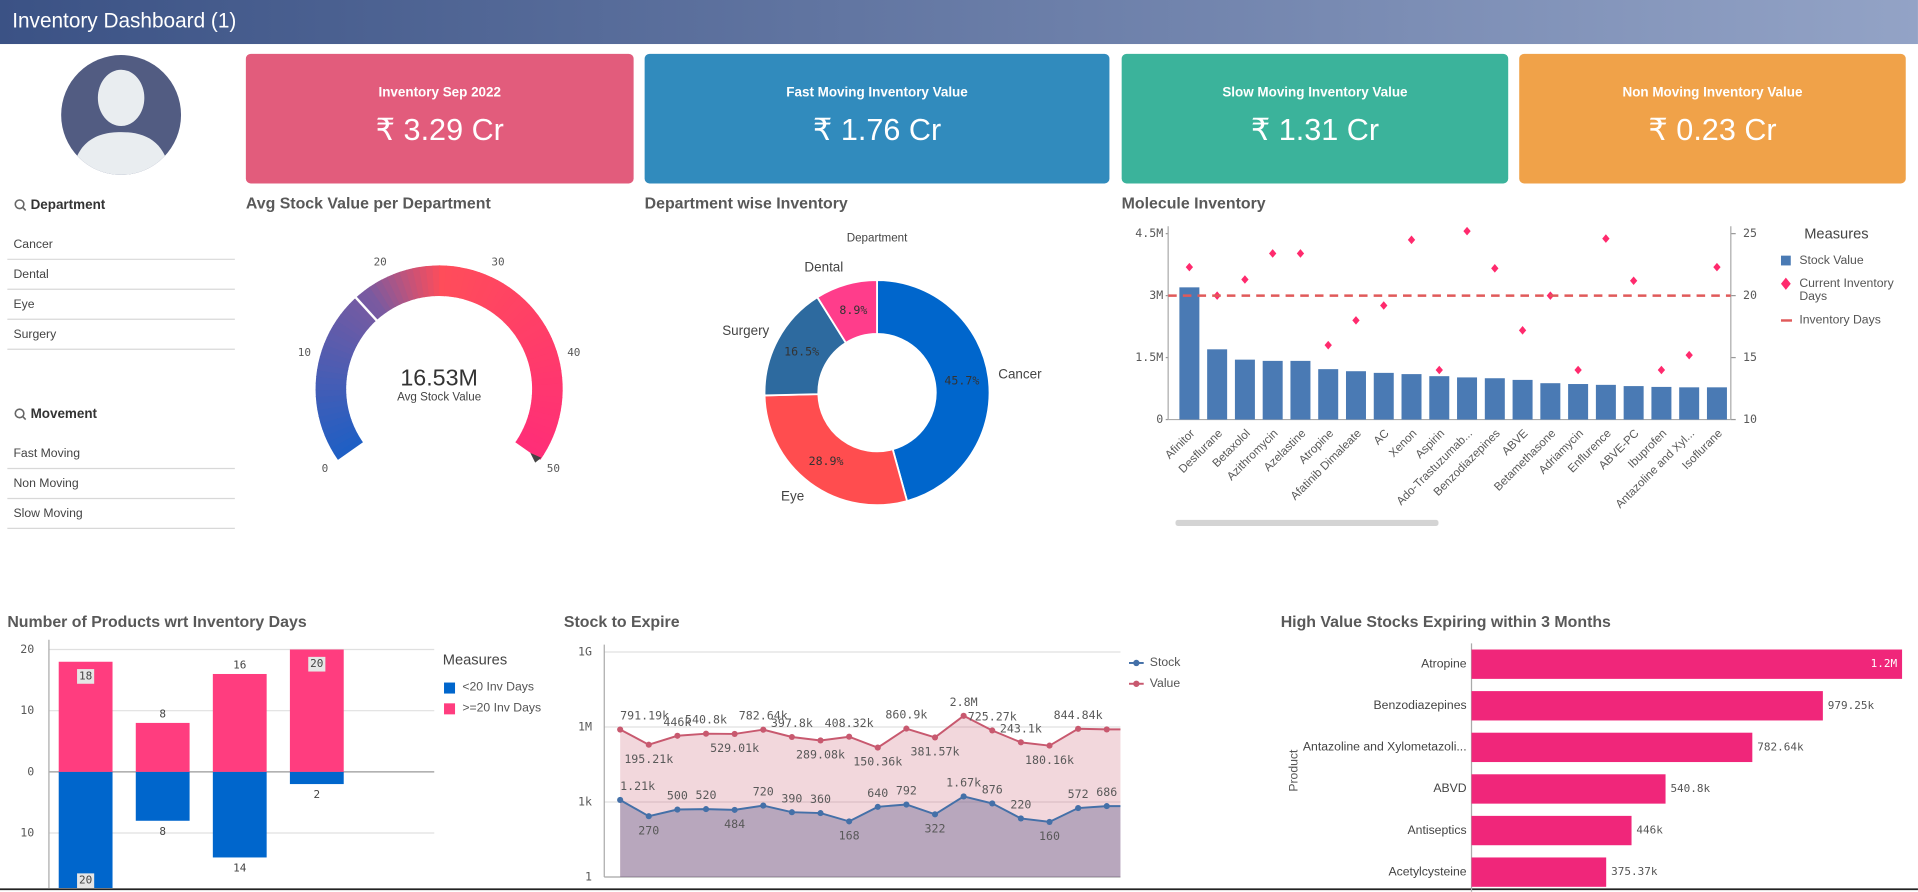  I want to click on gauge-tick-label: 20, so click(380, 262).